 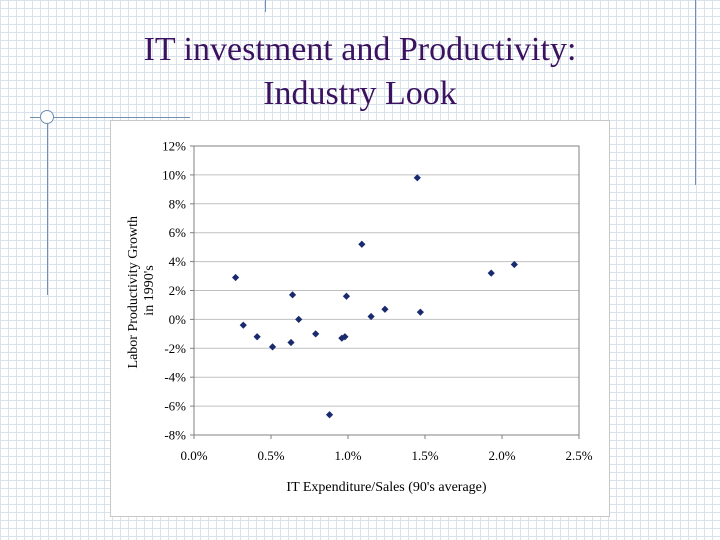 What do you see at coordinates (360, 49) in the screenshot?
I see `slide-title-line-1: IT investment and Productivity:` at bounding box center [360, 49].